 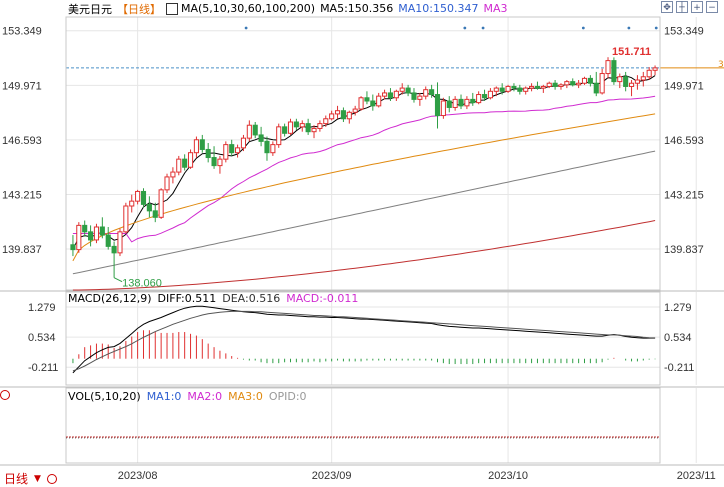 What do you see at coordinates (51, 478) in the screenshot?
I see `settings-icon` at bounding box center [51, 478].